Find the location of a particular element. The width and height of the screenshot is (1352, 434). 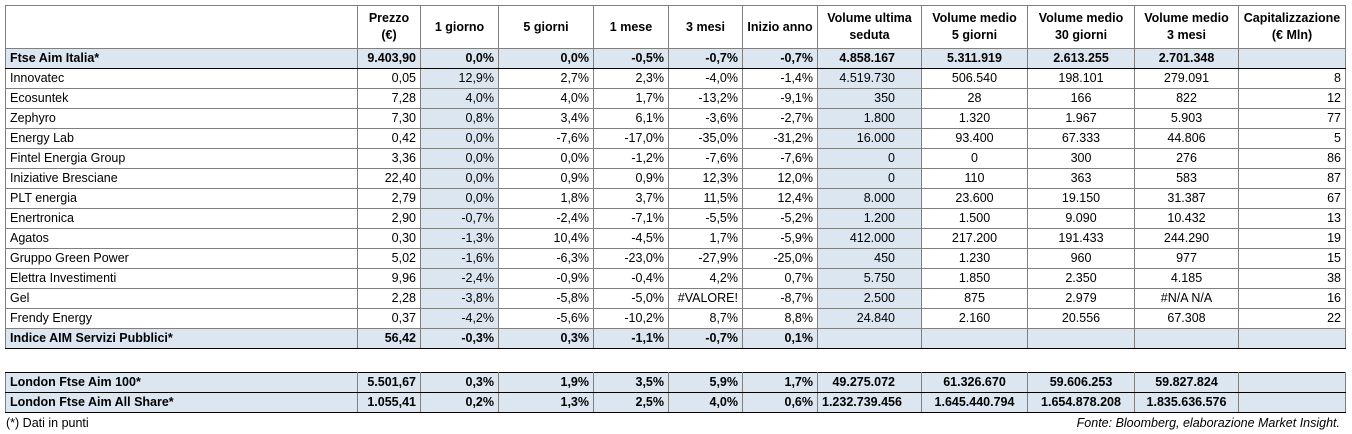

table-cell: 450 is located at coordinates (869, 258).